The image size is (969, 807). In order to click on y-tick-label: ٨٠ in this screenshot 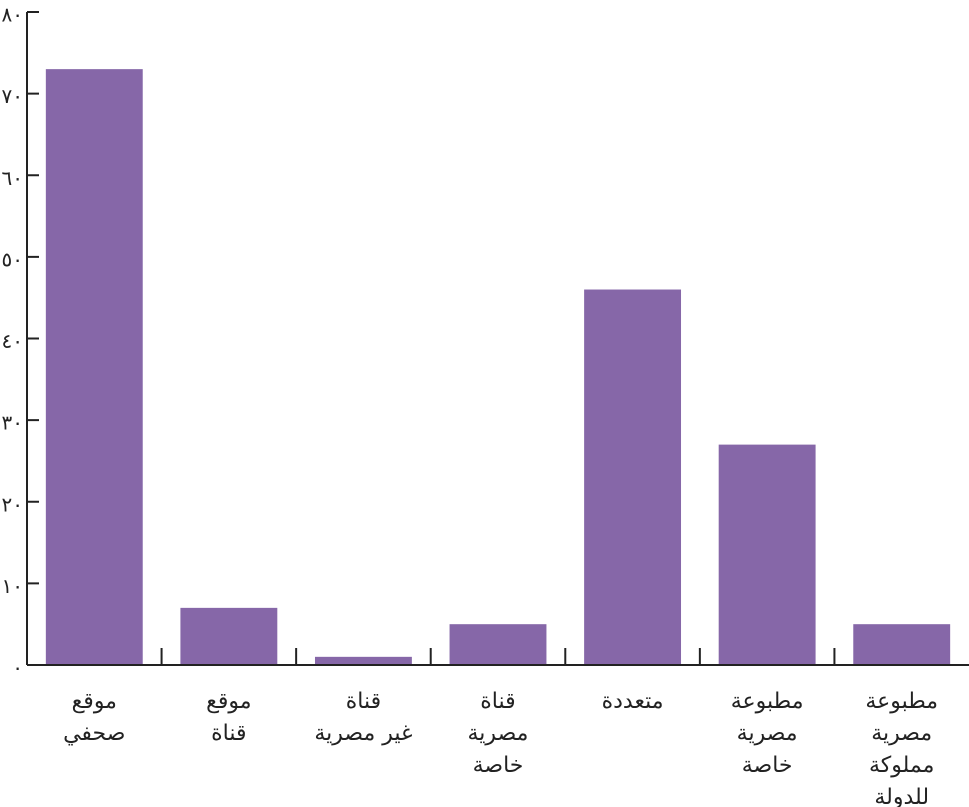, I will do `click(12, 15)`.